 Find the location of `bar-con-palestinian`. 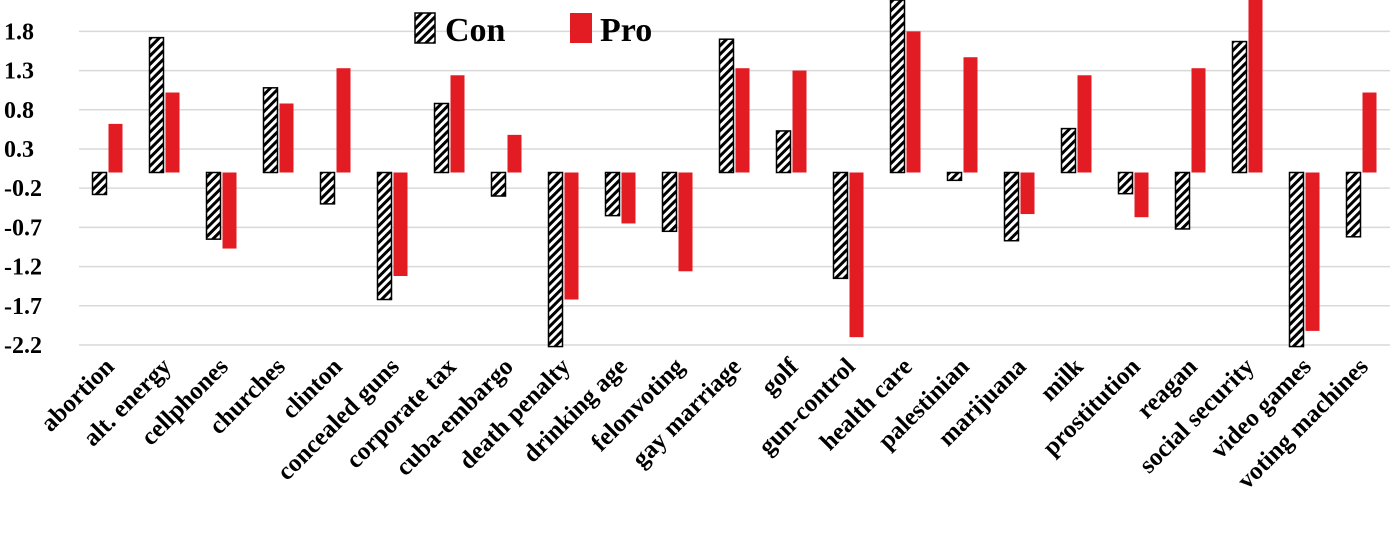

bar-con-palestinian is located at coordinates (954, 176).